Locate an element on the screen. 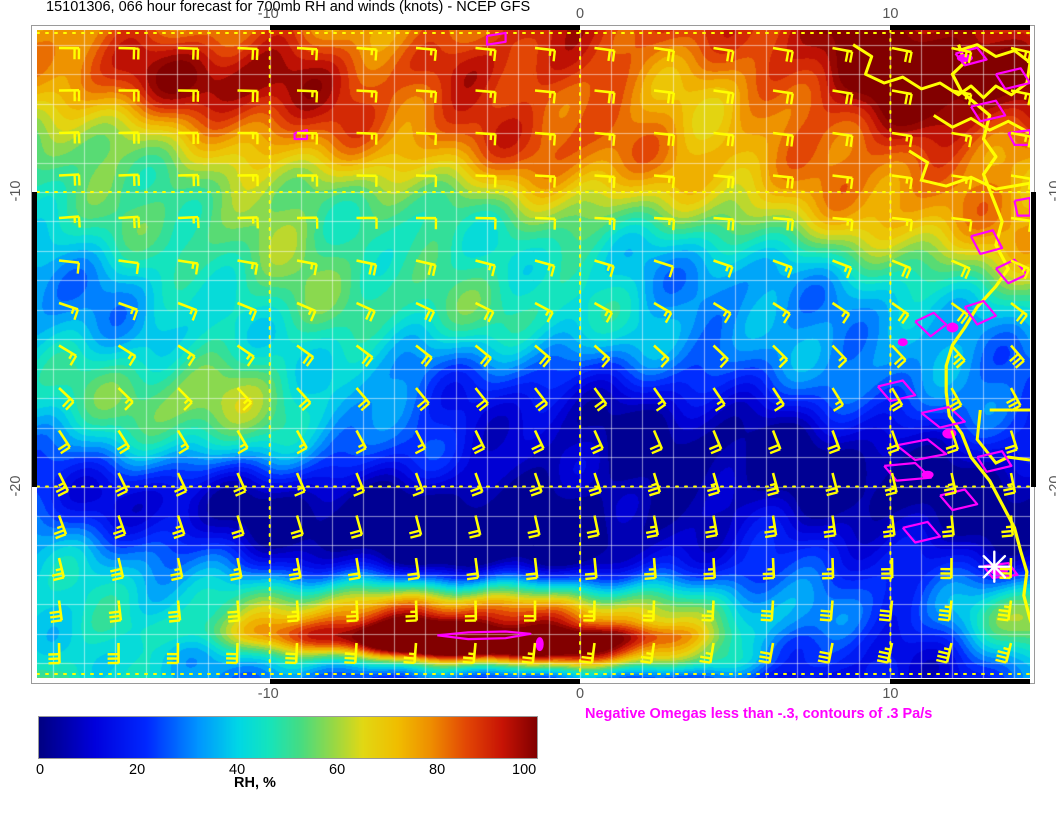 The width and height of the screenshot is (1056, 816). colorbar-tick-0: 0 is located at coordinates (40, 770).